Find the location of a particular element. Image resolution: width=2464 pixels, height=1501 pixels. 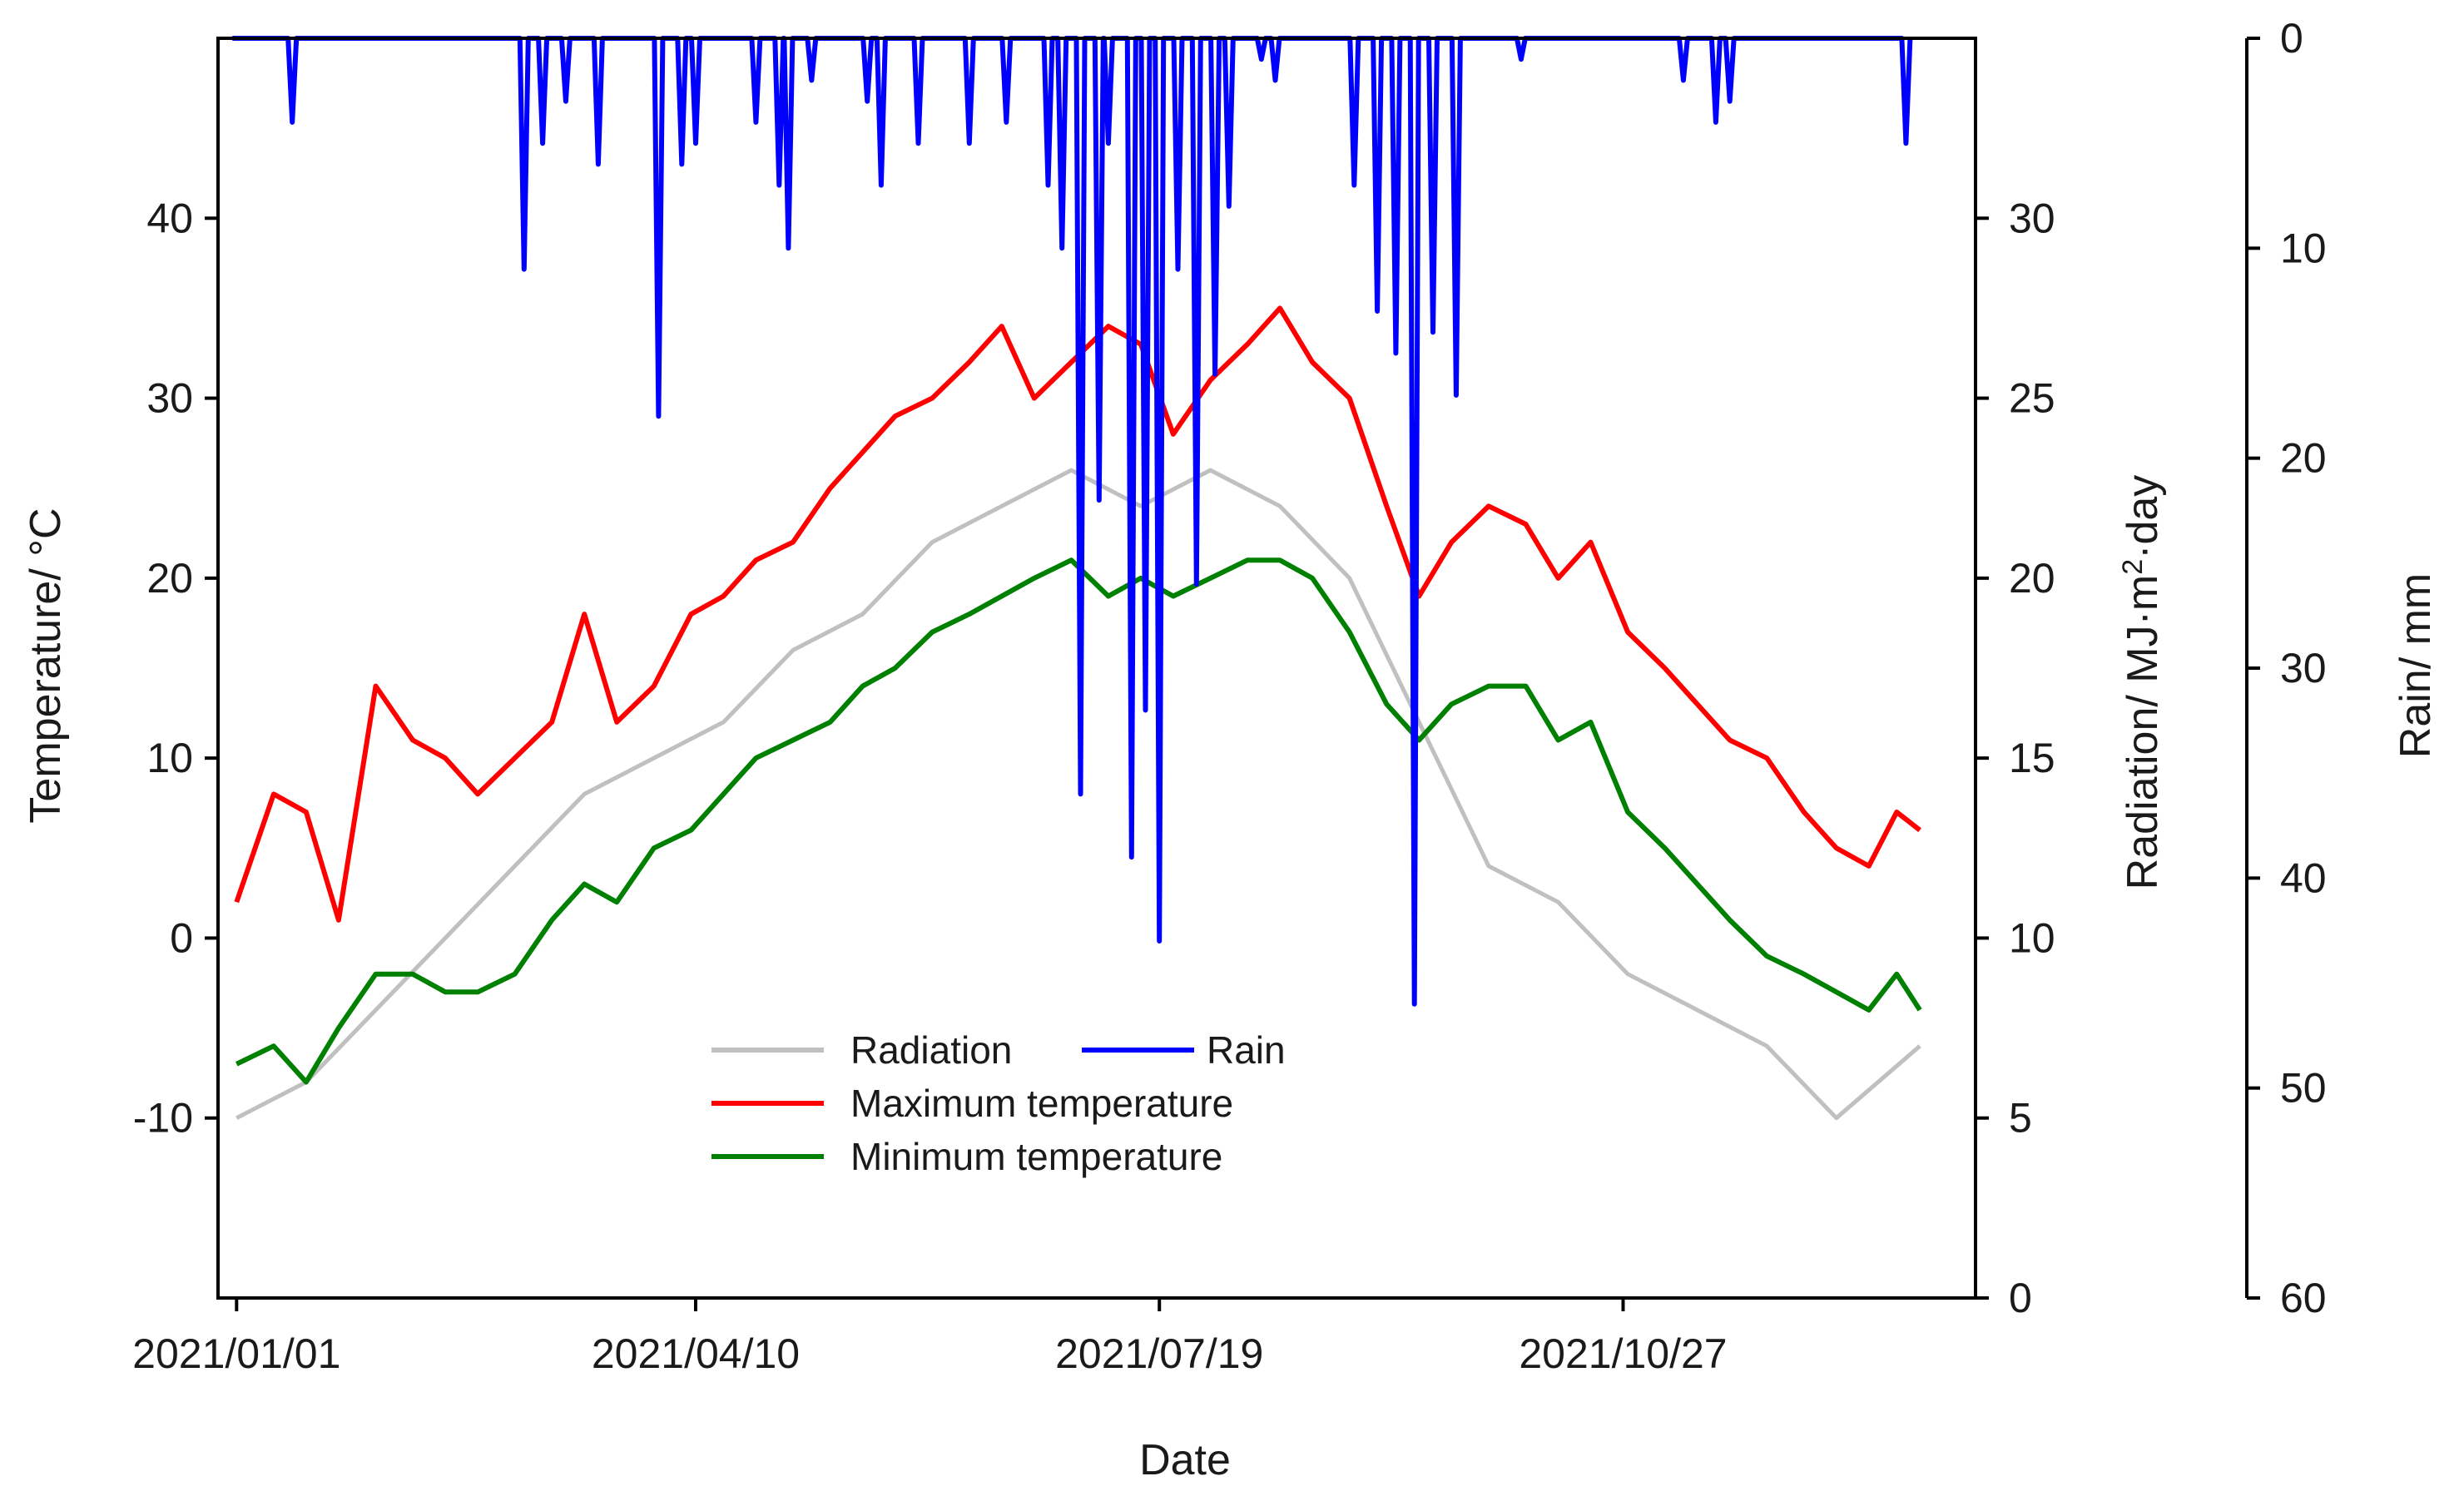

radiation-axis-title-sup: 2 is located at coordinates (2133, 567).